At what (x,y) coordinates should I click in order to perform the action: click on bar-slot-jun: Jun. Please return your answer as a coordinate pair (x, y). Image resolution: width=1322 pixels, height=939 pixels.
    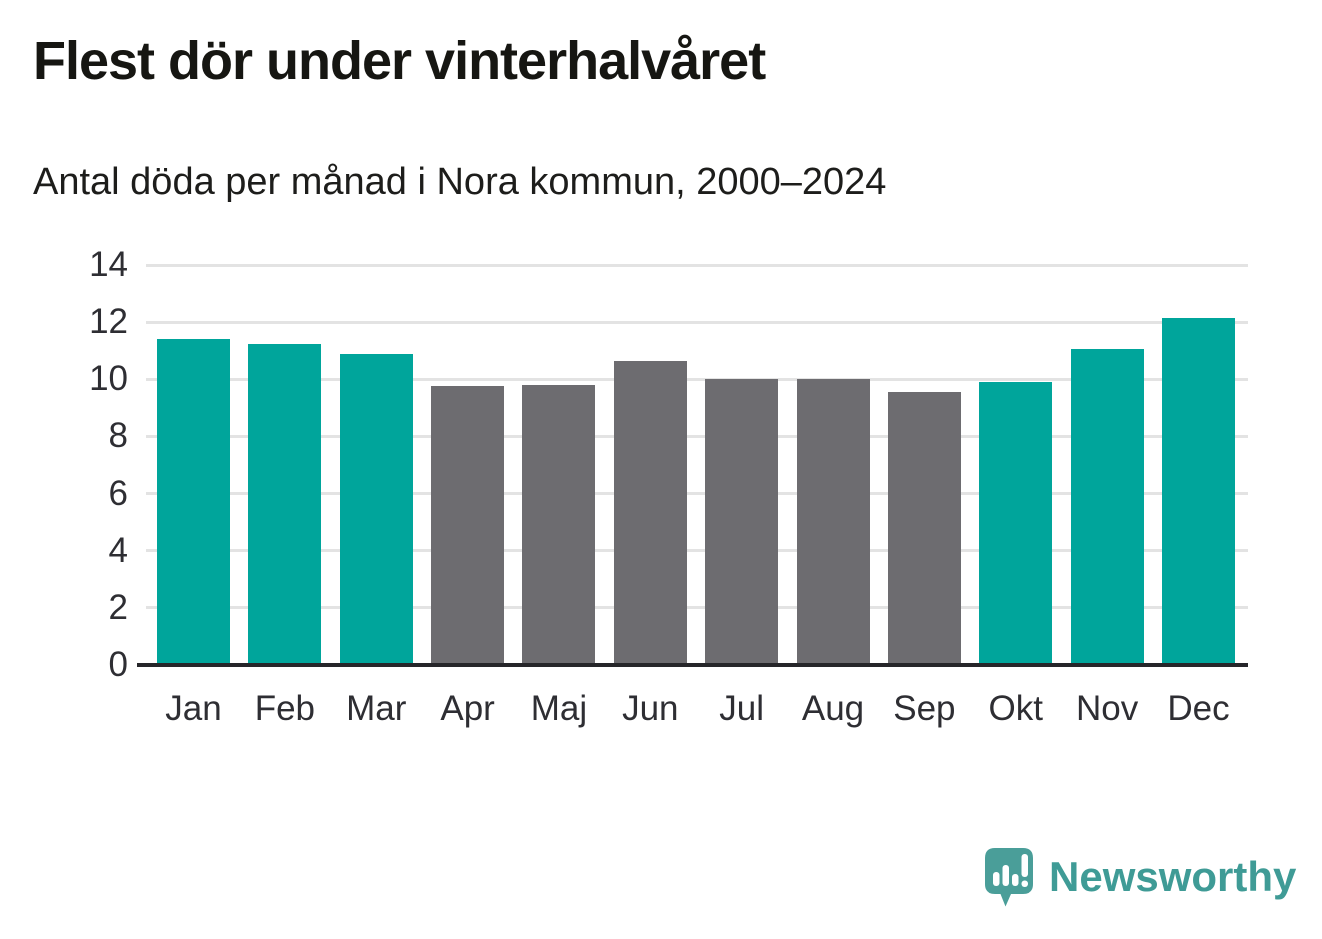
    Looking at the image, I should click on (650, 496).